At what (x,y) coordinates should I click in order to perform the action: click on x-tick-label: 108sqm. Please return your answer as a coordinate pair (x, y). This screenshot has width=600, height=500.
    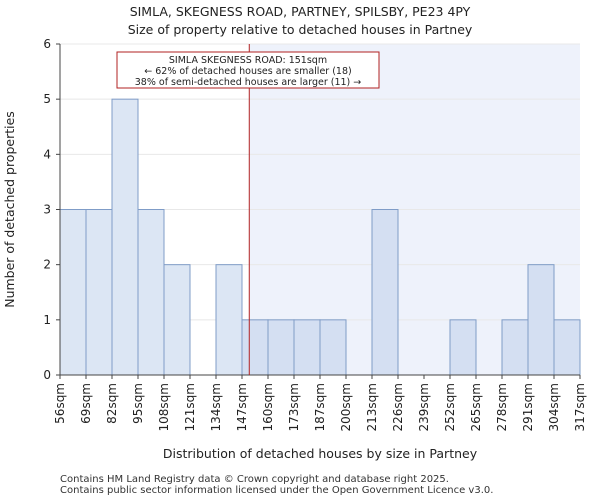
    Looking at the image, I should click on (164, 407).